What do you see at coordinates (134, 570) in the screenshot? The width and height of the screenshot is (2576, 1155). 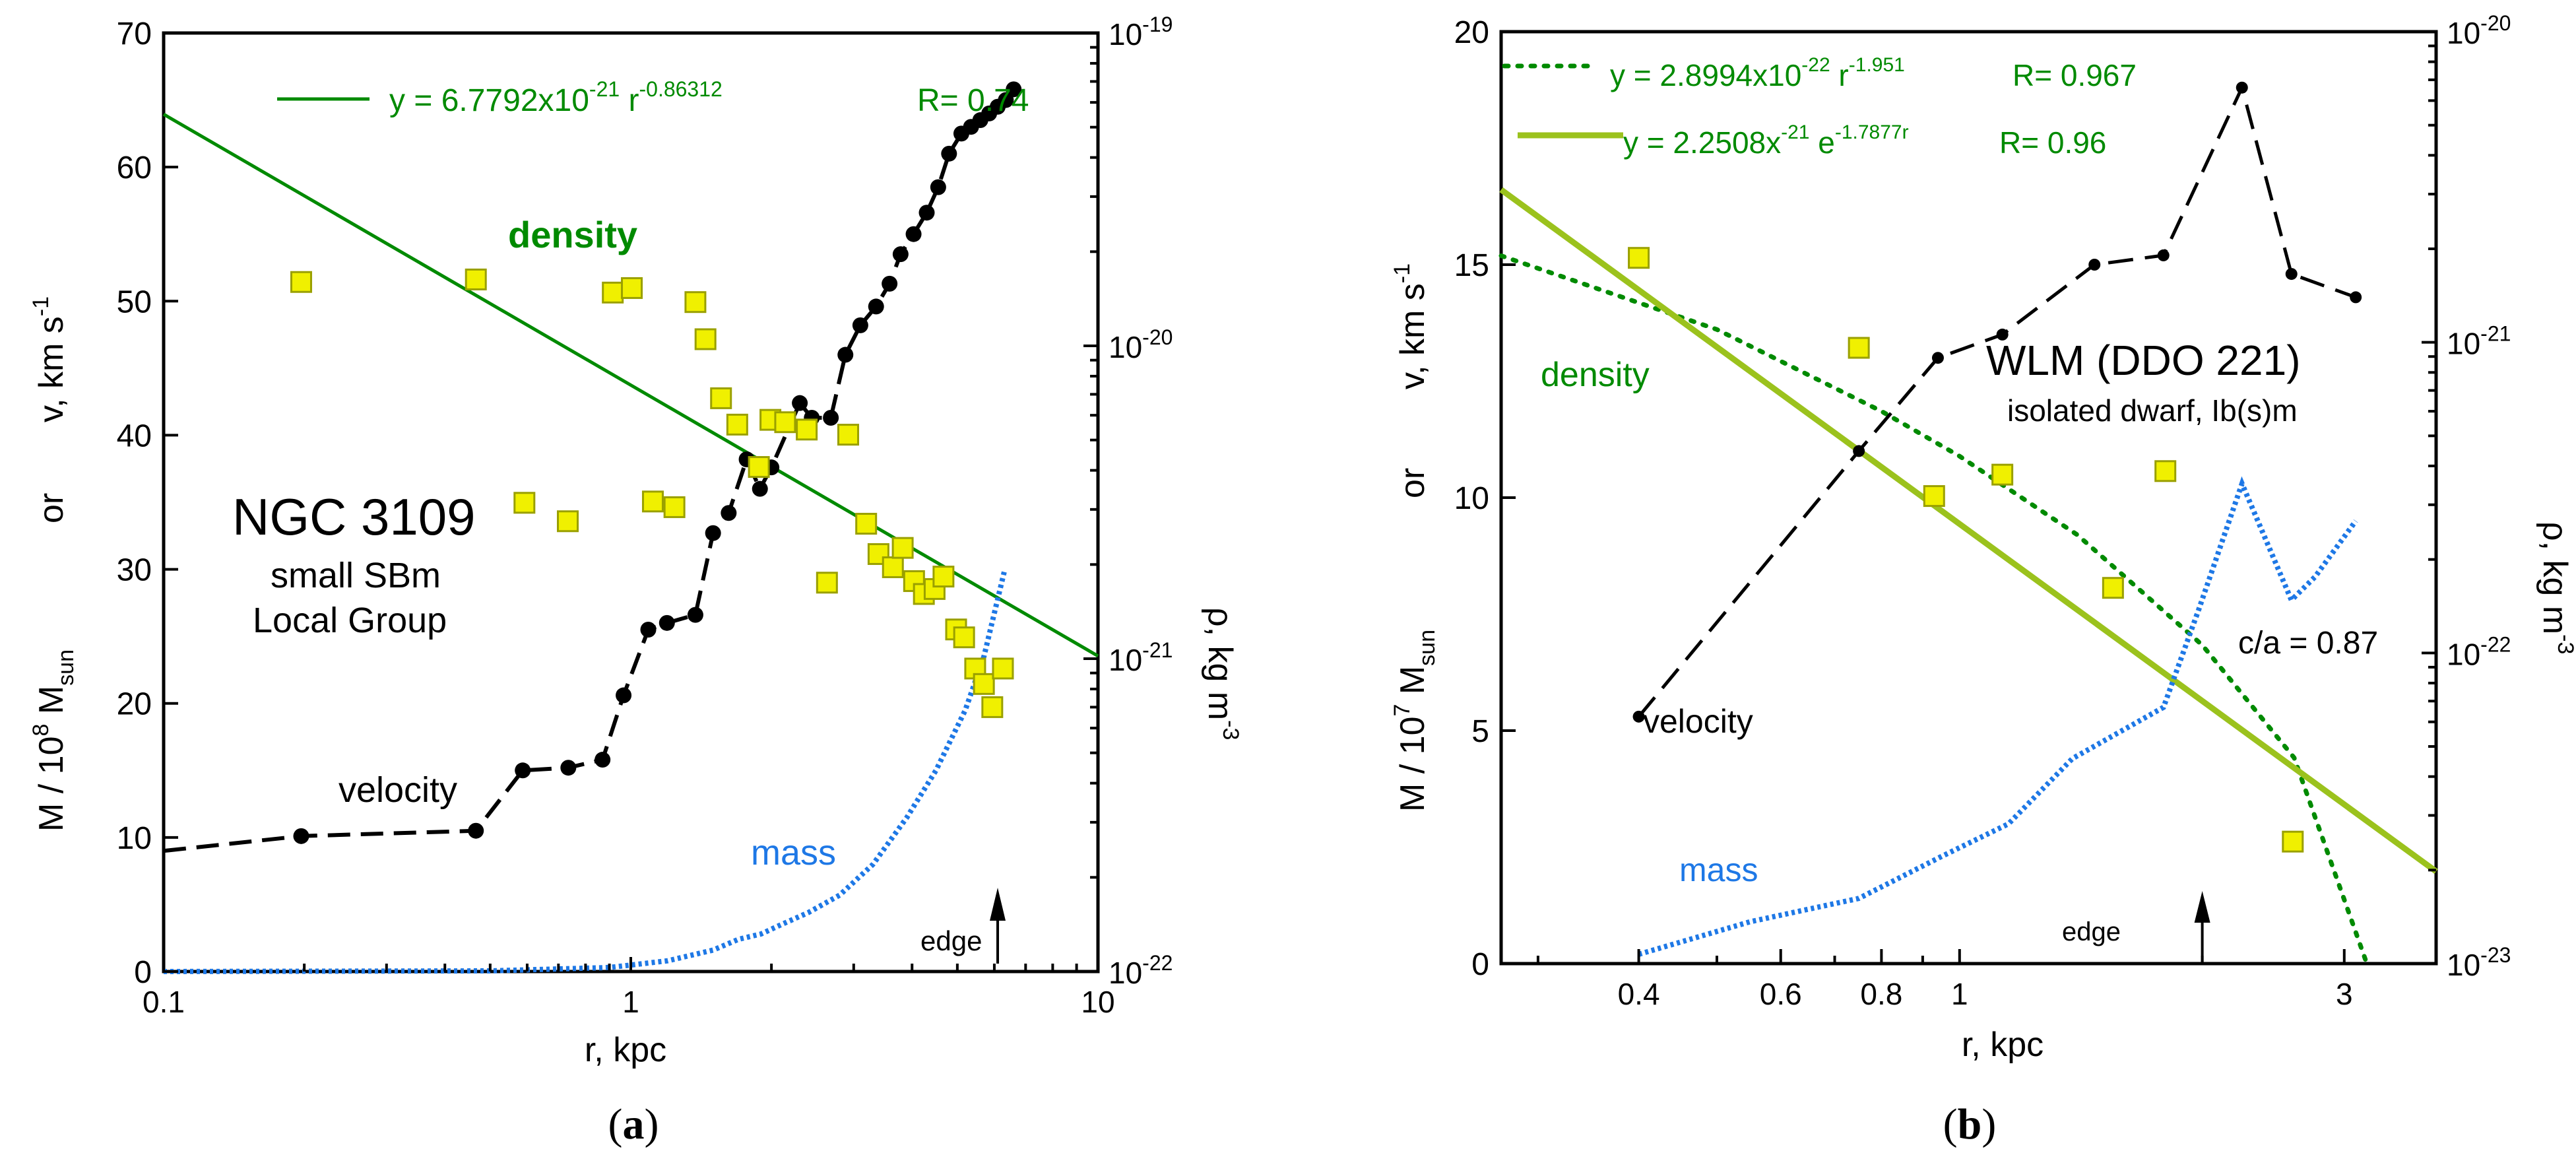 I see `panel-a-ytick-left-label: 30` at bounding box center [134, 570].